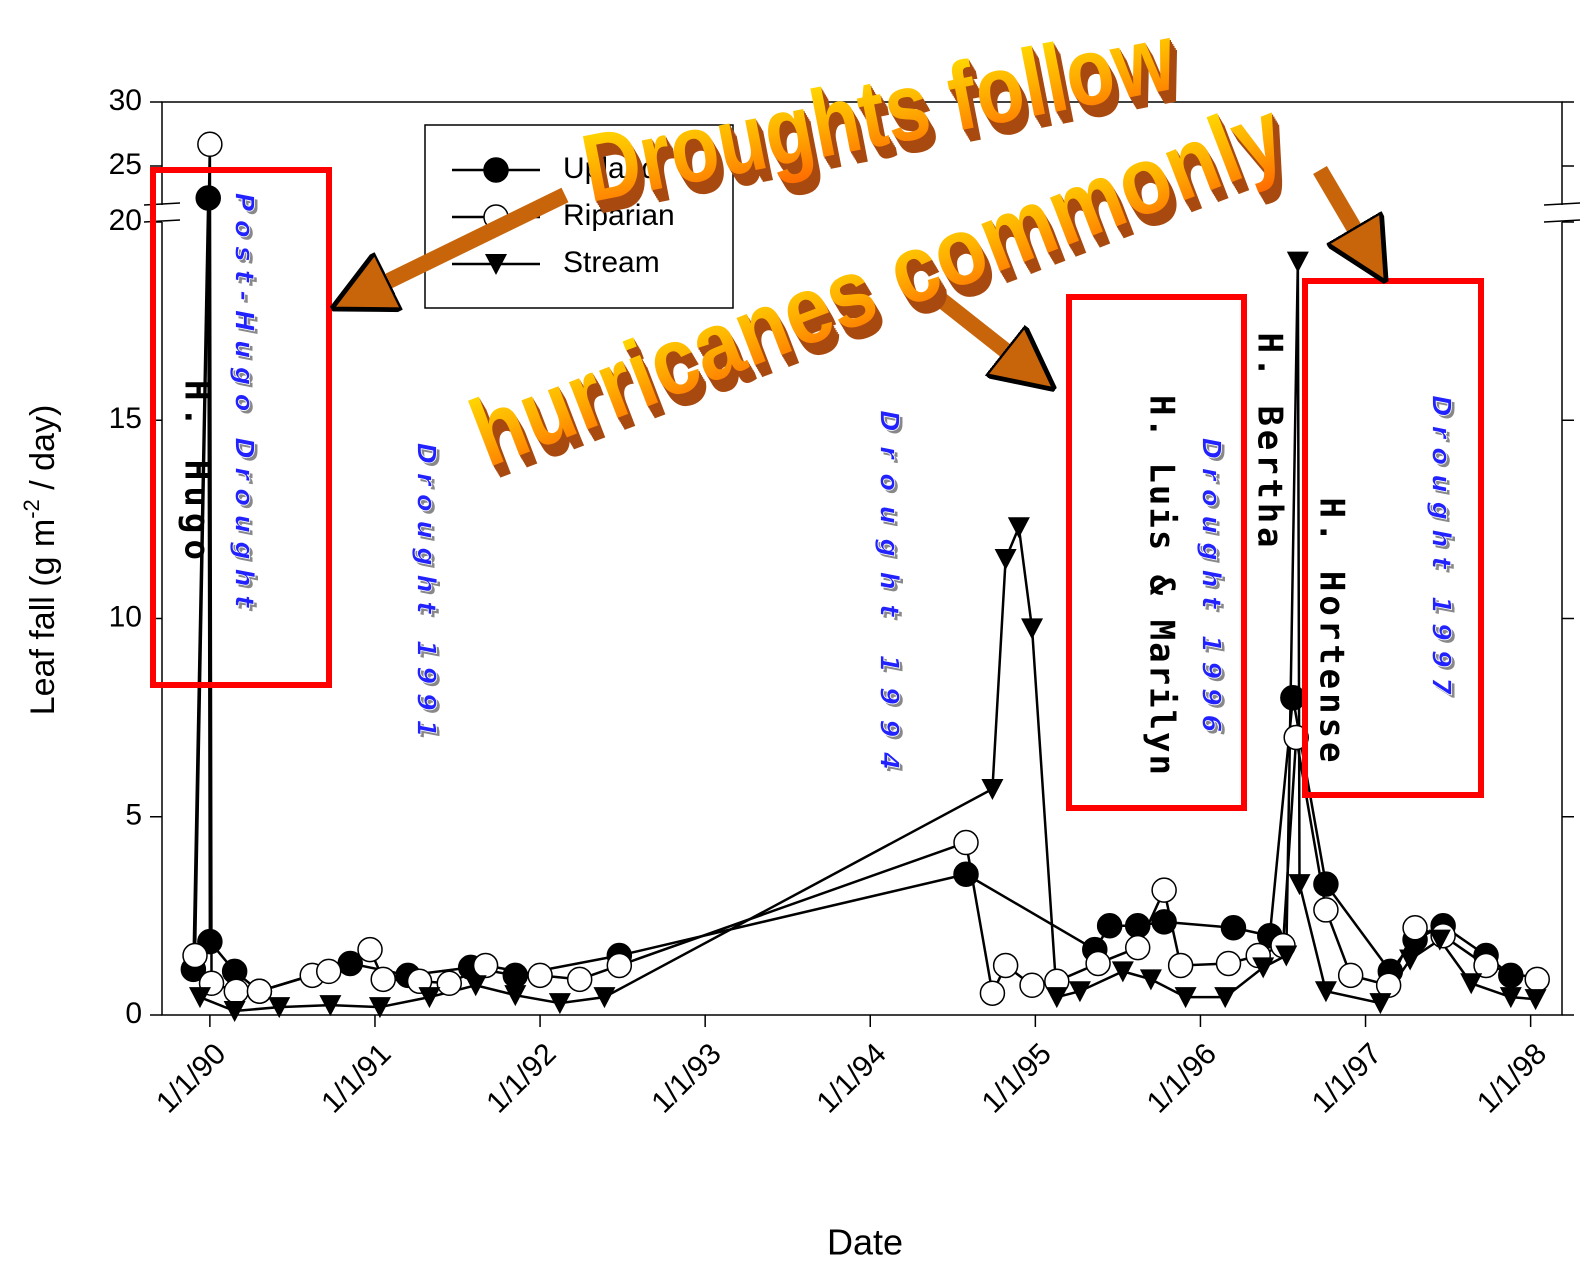 Image resolution: width=1590 pixels, height=1285 pixels. I want to click on x-tick-label: 1/1/94, so click(851, 1078).